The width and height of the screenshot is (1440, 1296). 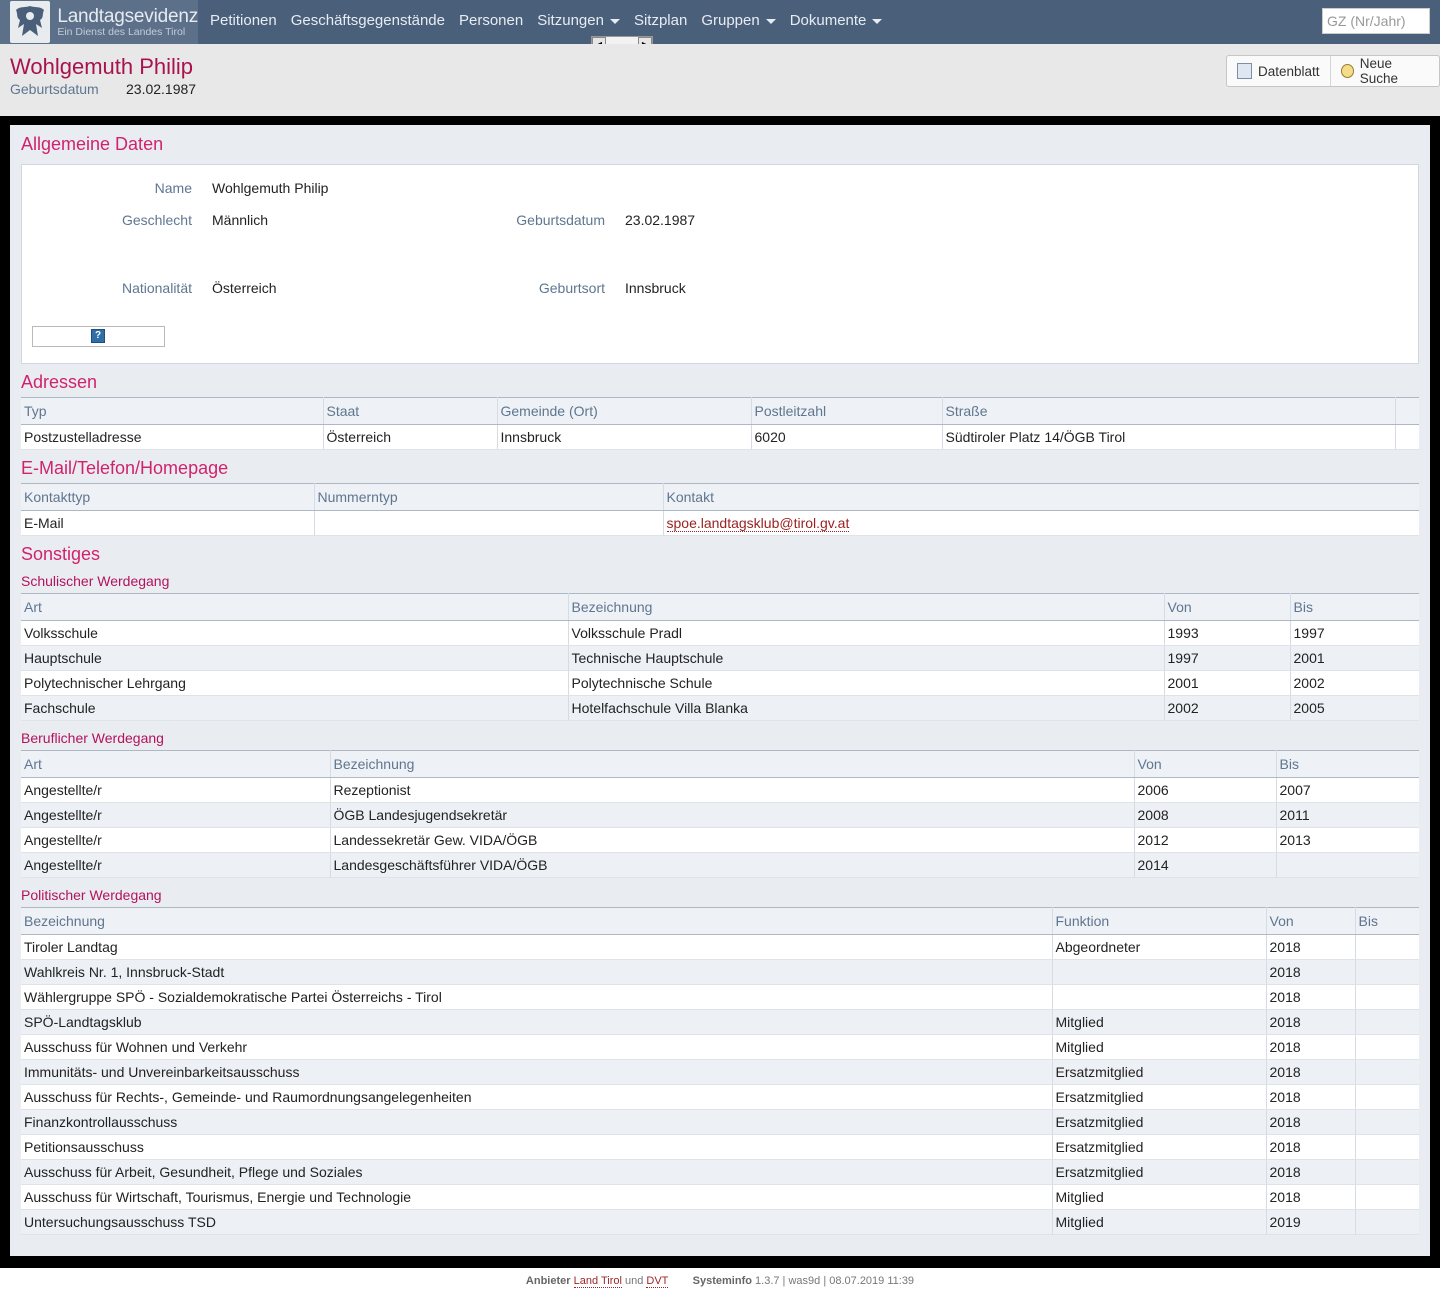 I want to click on name-value: Wohlgemuth Philip, so click(x=270, y=188).